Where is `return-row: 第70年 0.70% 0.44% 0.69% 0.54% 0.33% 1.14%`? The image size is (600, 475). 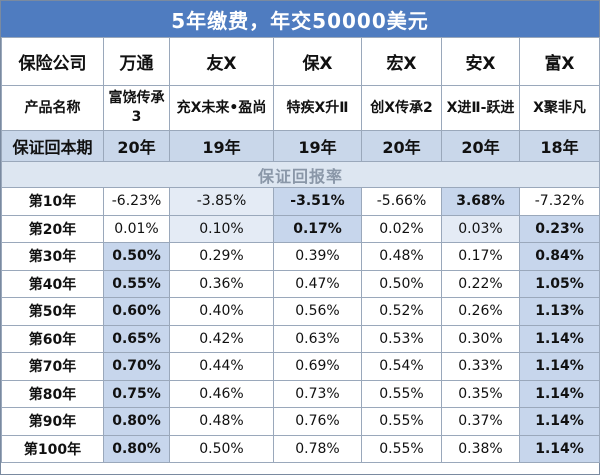 return-row: 第70年 0.70% 0.44% 0.69% 0.54% 0.33% 1.14% is located at coordinates (300, 366).